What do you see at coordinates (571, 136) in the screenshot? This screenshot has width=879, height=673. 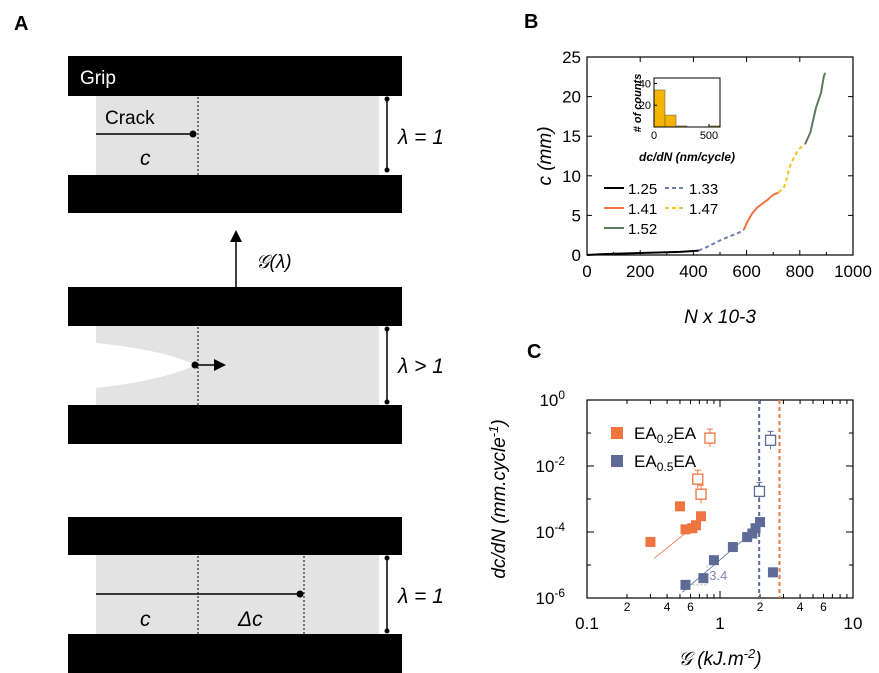 I see `y-tick-label: 15` at bounding box center [571, 136].